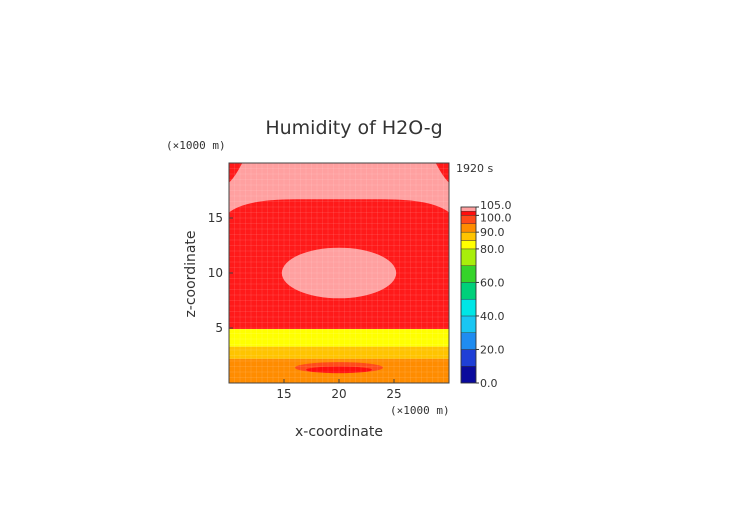 The image size is (752, 532). I want to click on colorbar-tick-label: 100.0, so click(496, 217).